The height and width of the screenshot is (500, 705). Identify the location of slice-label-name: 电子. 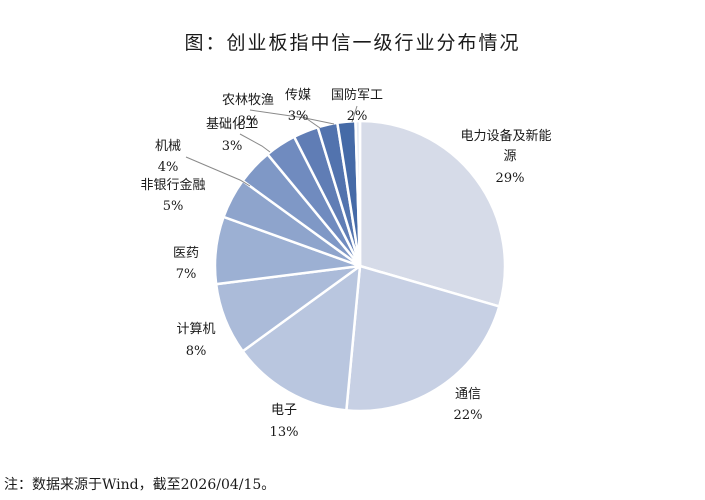
(284, 410).